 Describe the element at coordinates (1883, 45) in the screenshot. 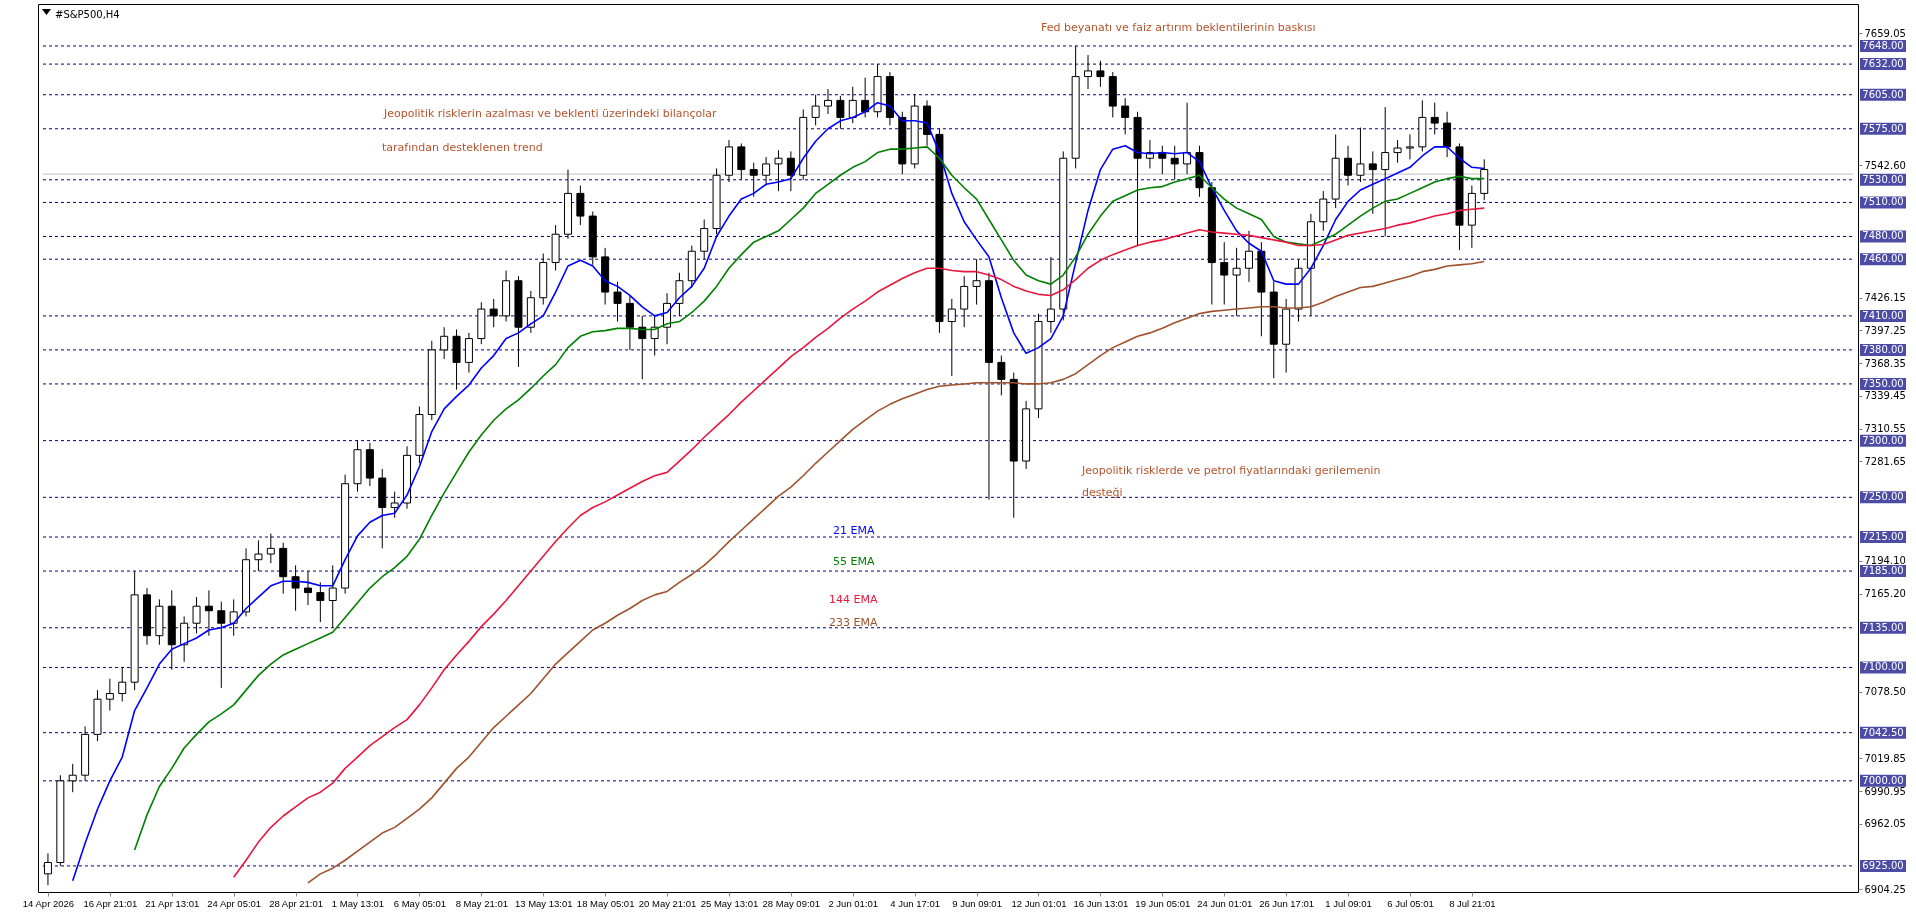

I see `ref-line-label: 7648.00` at that location.